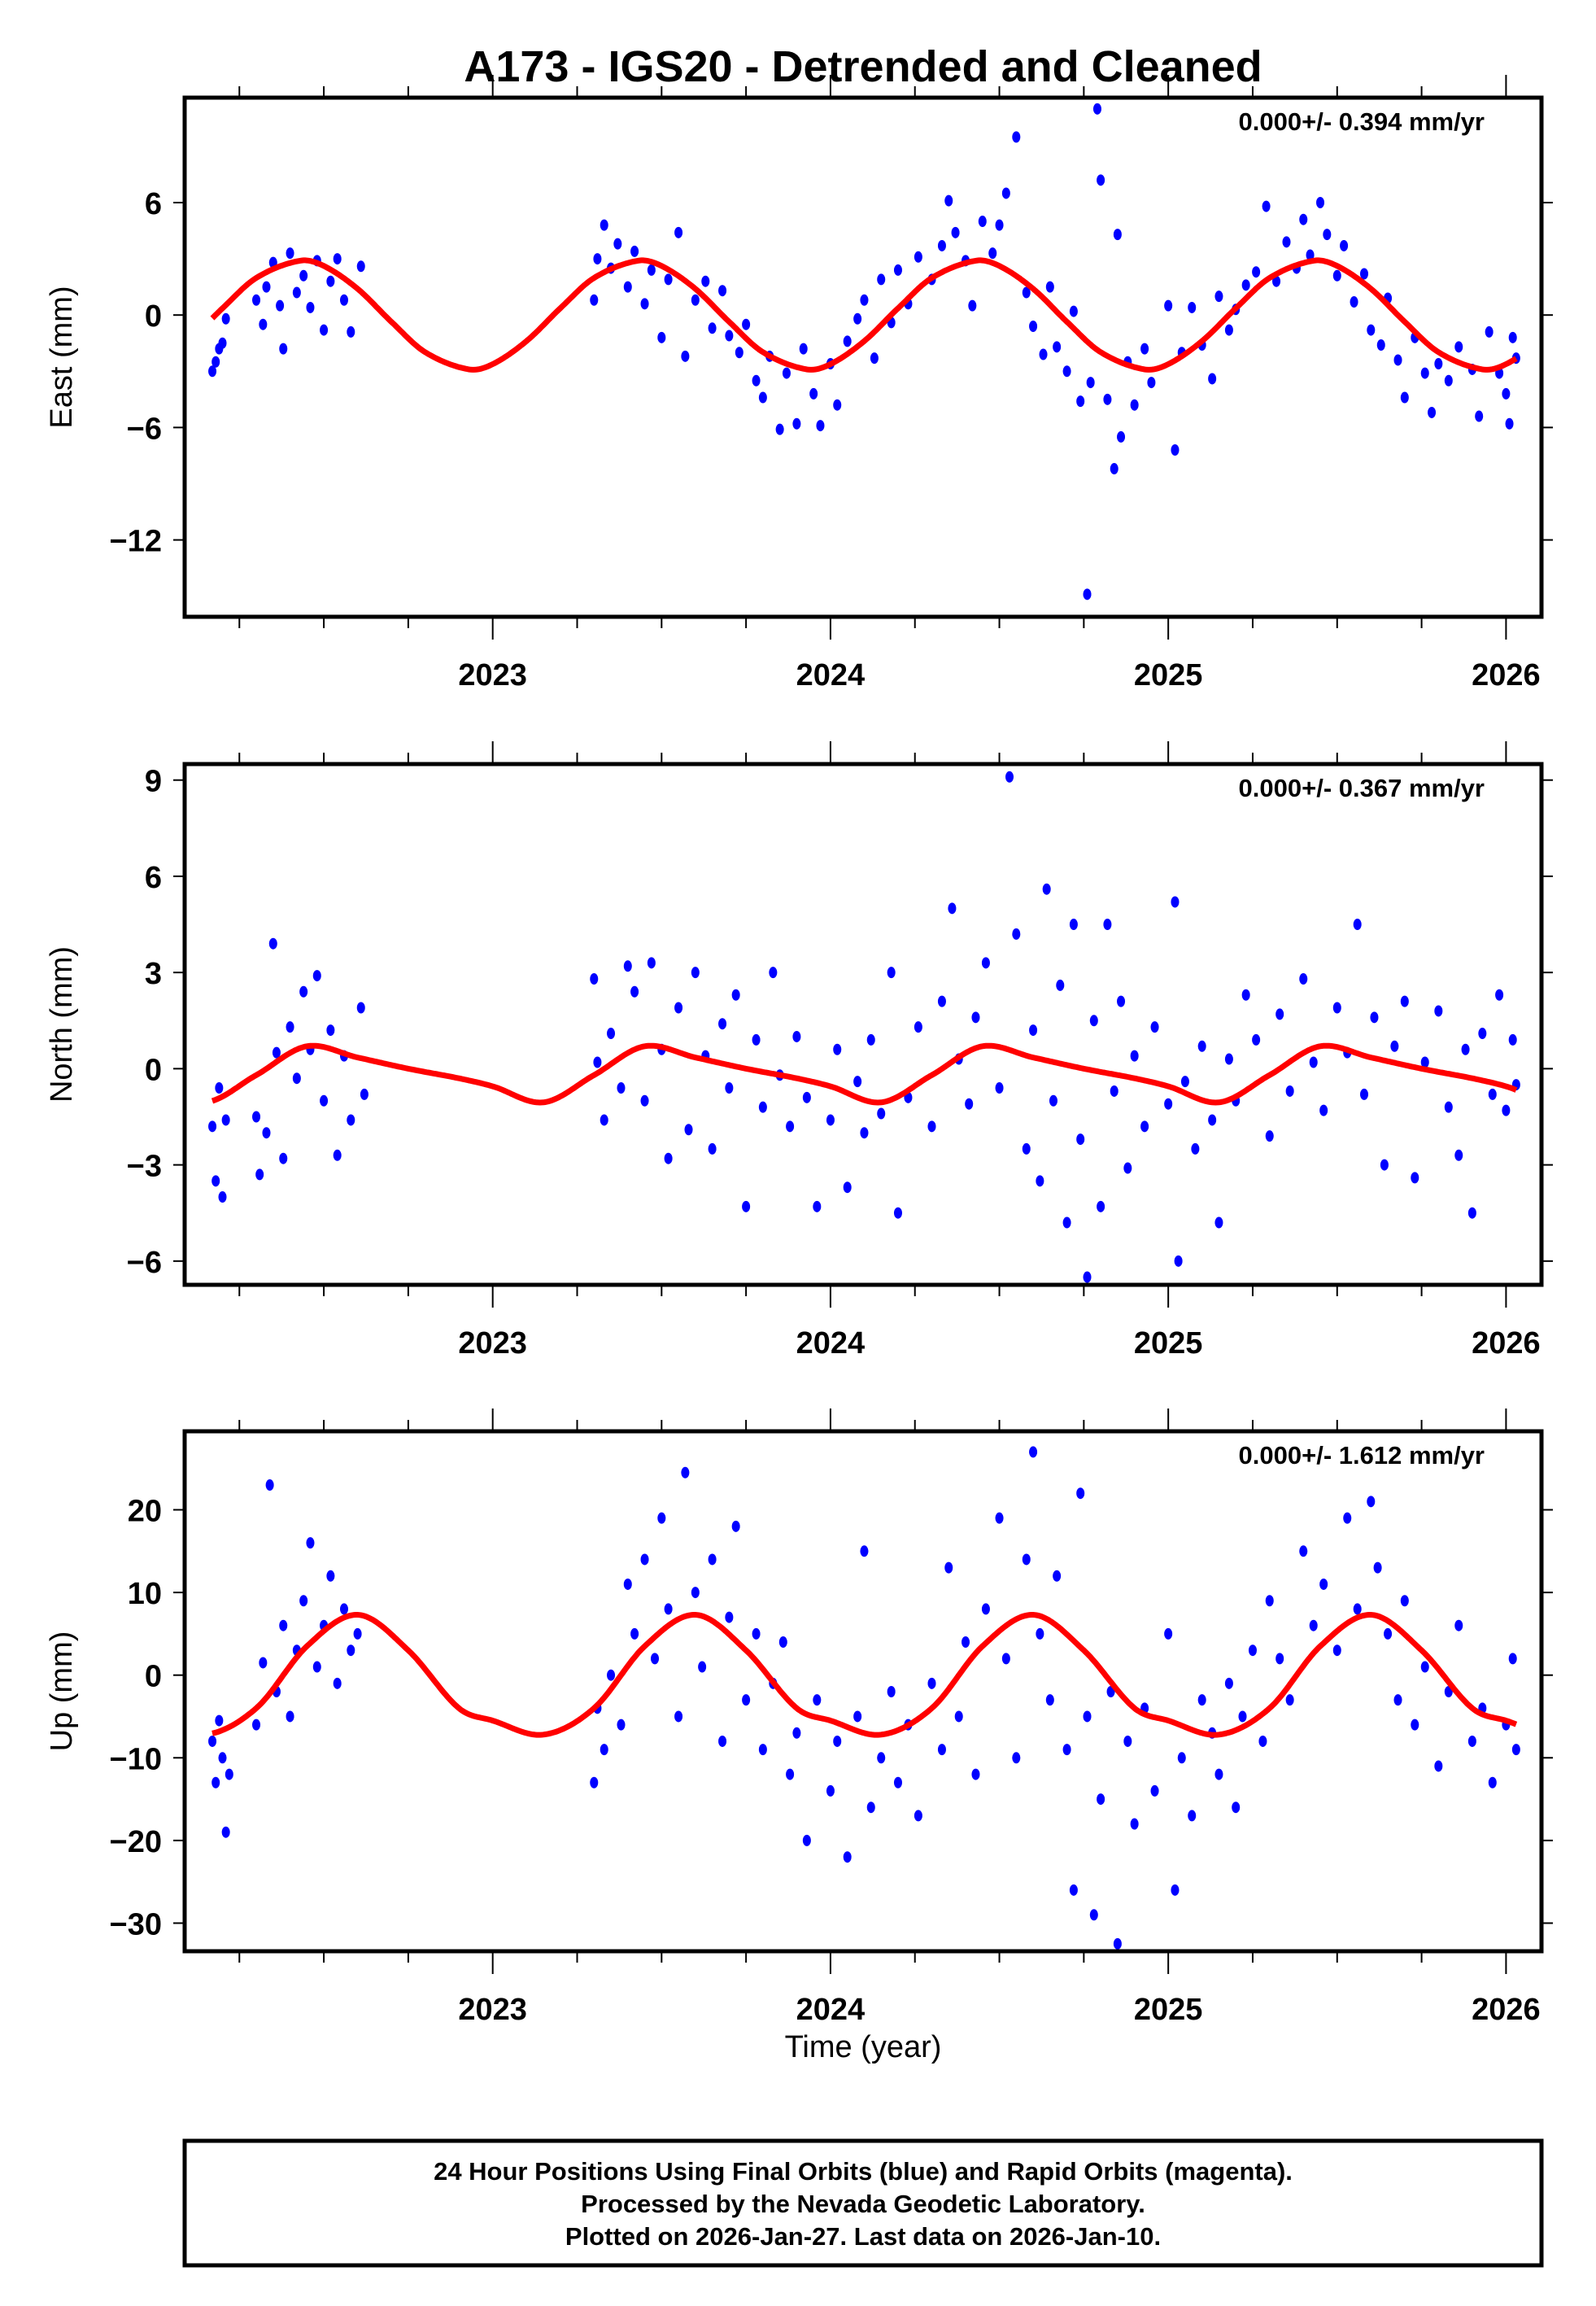 Image resolution: width=1596 pixels, height=2306 pixels. What do you see at coordinates (144, 1263) in the screenshot?
I see `north-y-tick-label: −6` at bounding box center [144, 1263].